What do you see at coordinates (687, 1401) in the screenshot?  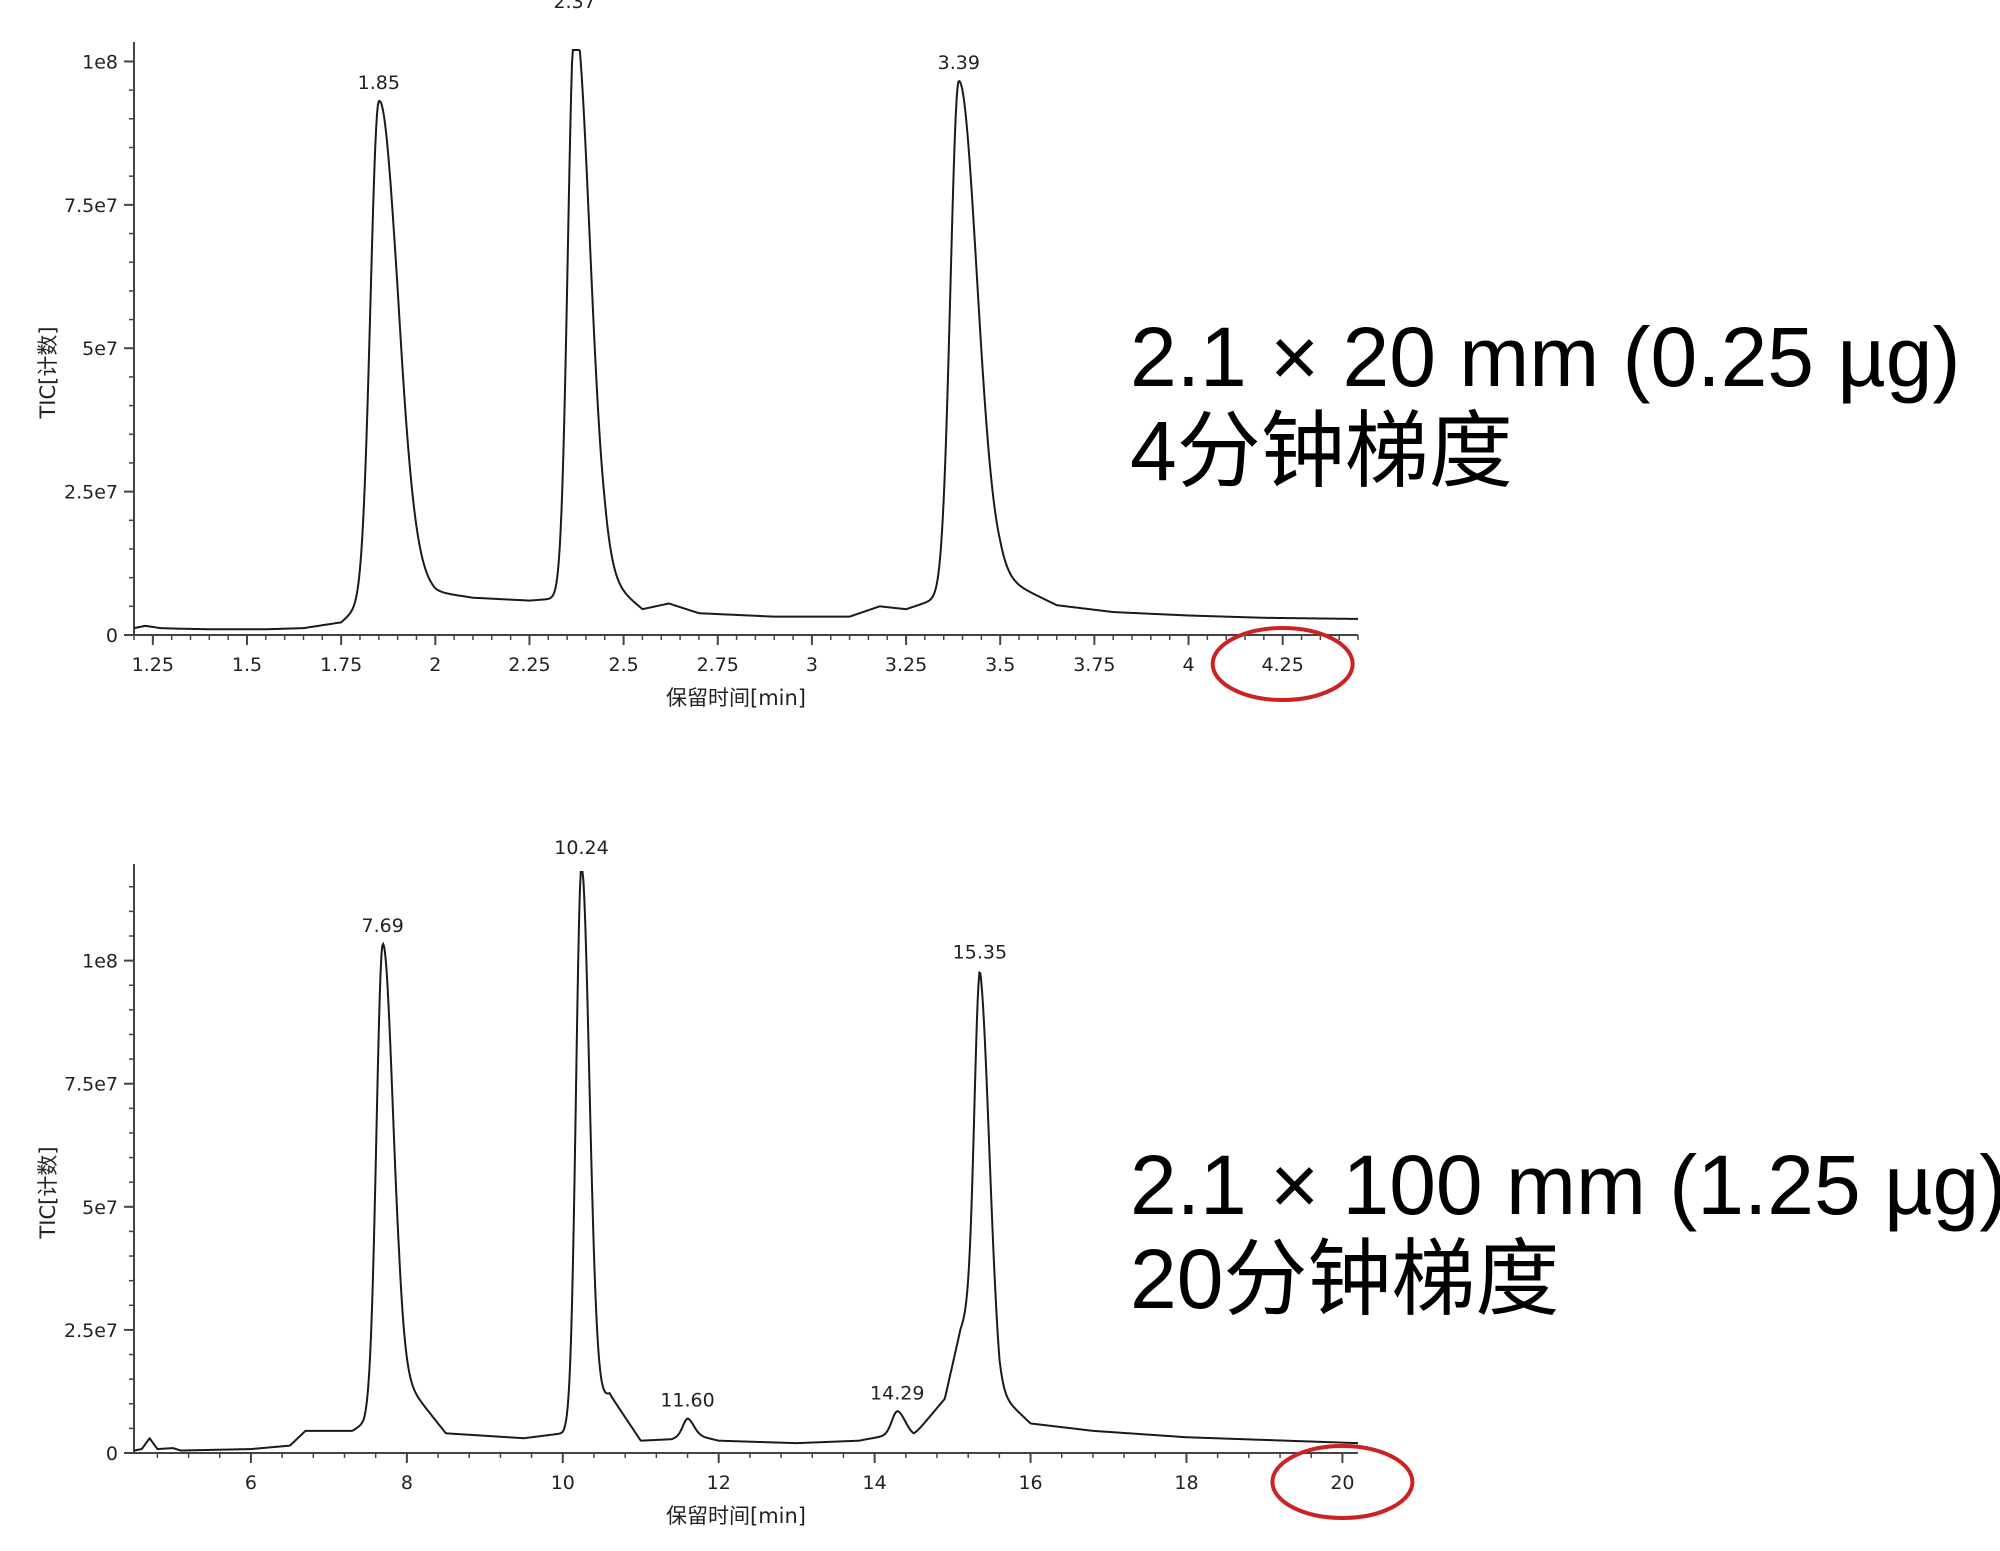 I see `peak-label: 11.60` at bounding box center [687, 1401].